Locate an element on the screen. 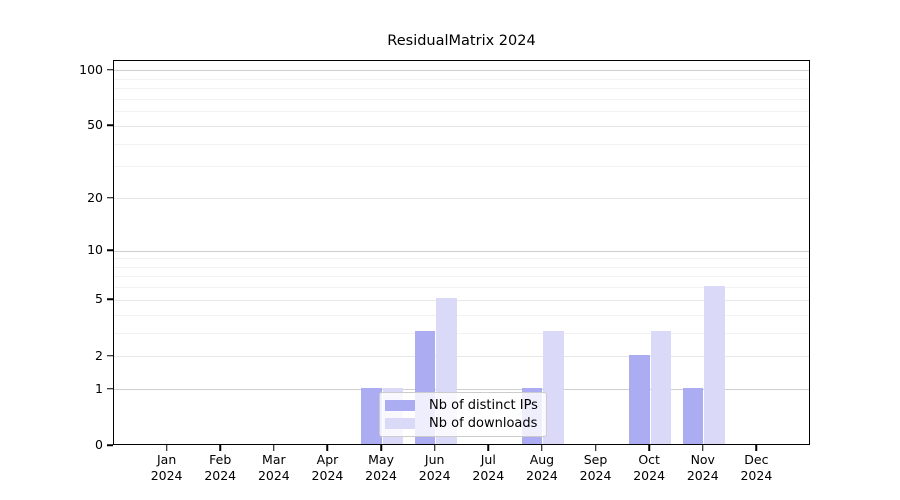 This screenshot has width=900, height=500. x-axis-tick-label: Nov 2024 is located at coordinates (703, 468).